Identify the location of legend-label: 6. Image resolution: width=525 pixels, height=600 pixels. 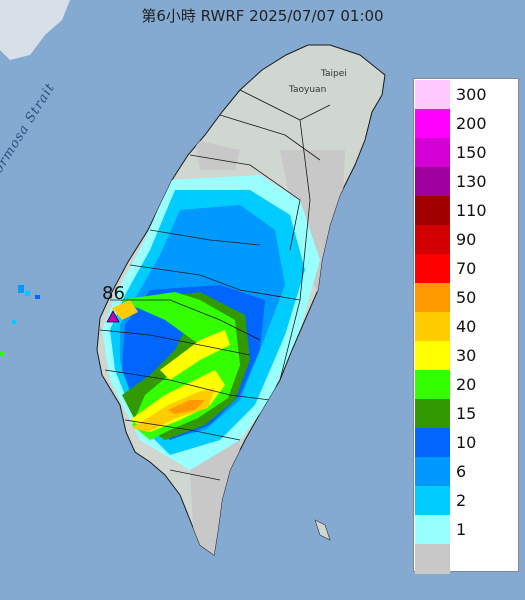
(461, 471).